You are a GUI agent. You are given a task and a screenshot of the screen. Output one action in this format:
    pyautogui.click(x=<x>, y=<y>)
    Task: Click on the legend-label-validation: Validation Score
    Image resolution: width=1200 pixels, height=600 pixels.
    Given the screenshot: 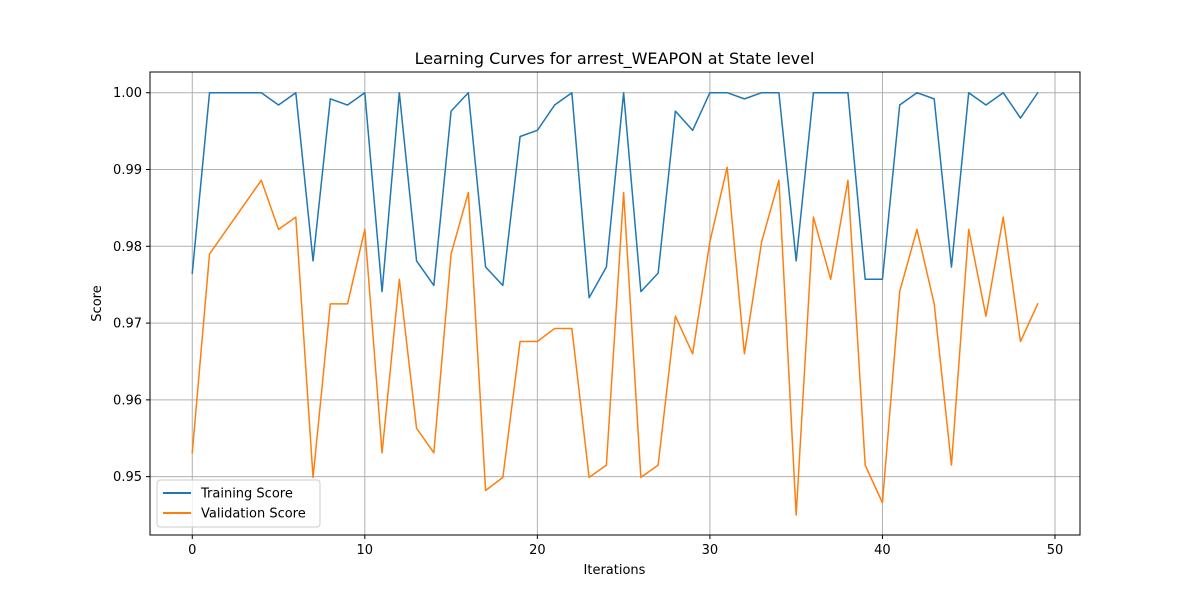 What is the action you would take?
    pyautogui.click(x=253, y=514)
    